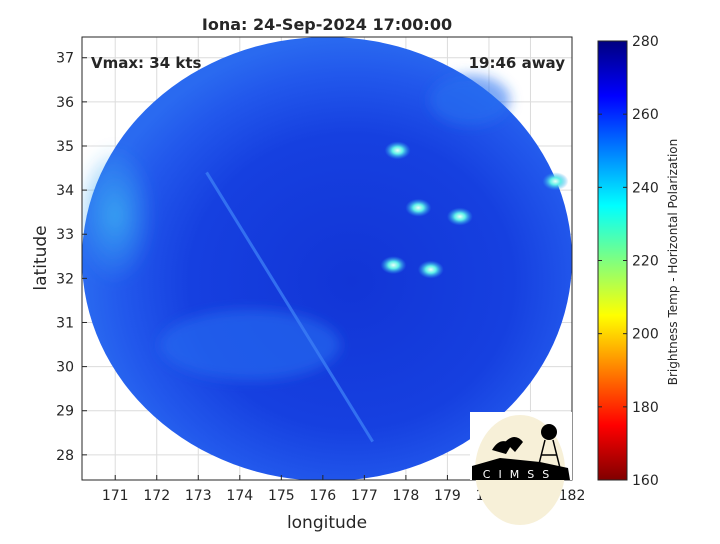 The width and height of the screenshot is (720, 544). I want to click on x-tick-label: 179, so click(447, 496).